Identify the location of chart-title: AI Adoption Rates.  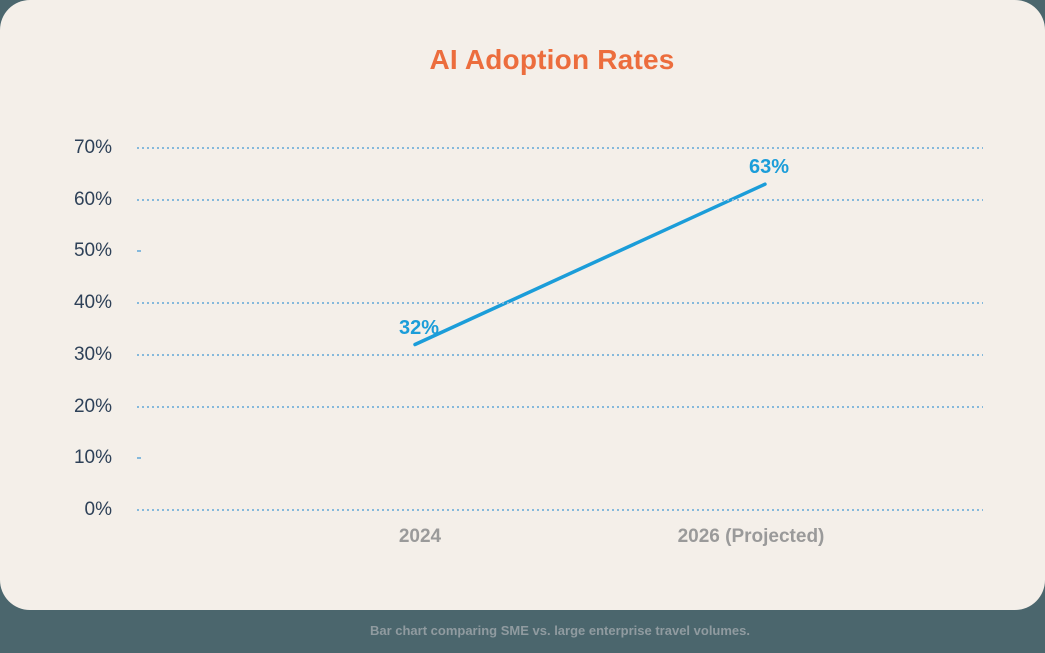
(552, 59).